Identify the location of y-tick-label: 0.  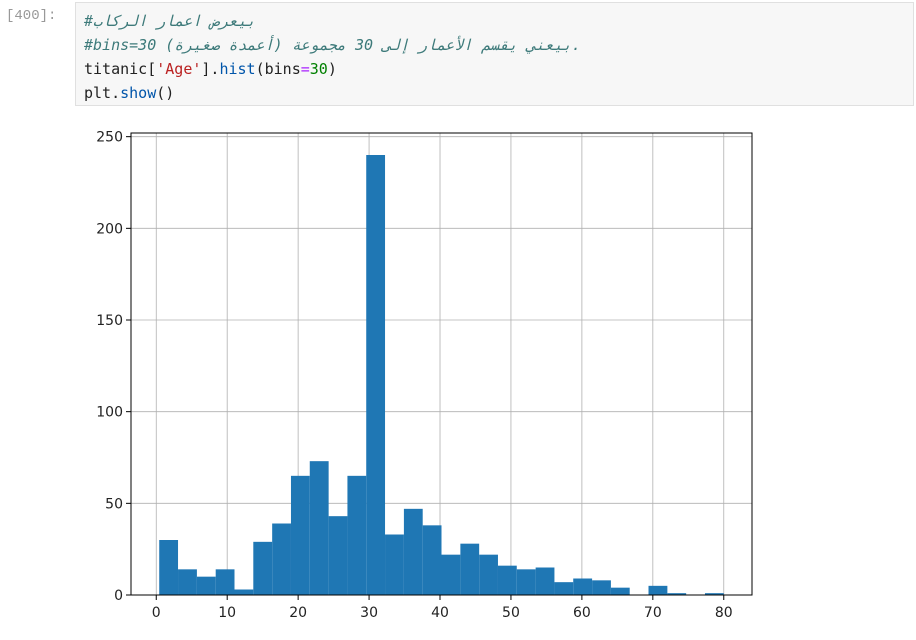
(118, 596).